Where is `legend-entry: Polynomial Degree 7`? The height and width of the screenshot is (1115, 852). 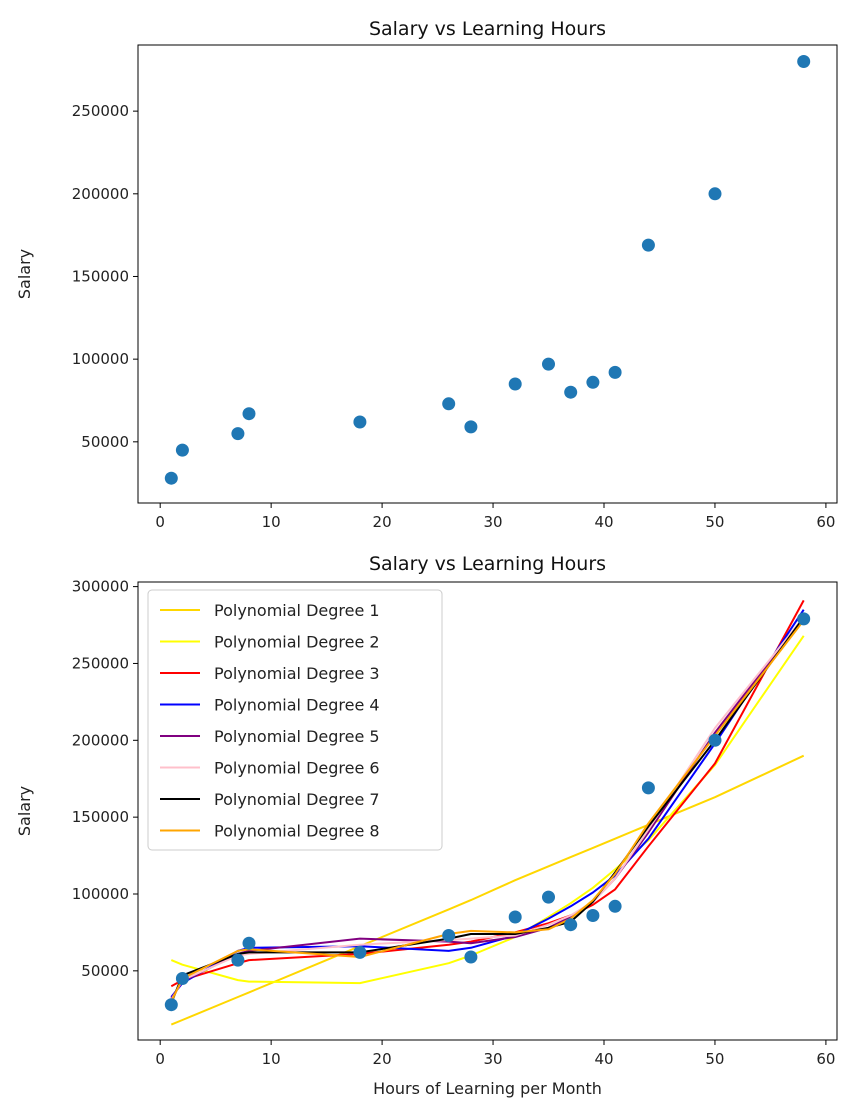
legend-entry: Polynomial Degree 7 is located at coordinates (297, 799).